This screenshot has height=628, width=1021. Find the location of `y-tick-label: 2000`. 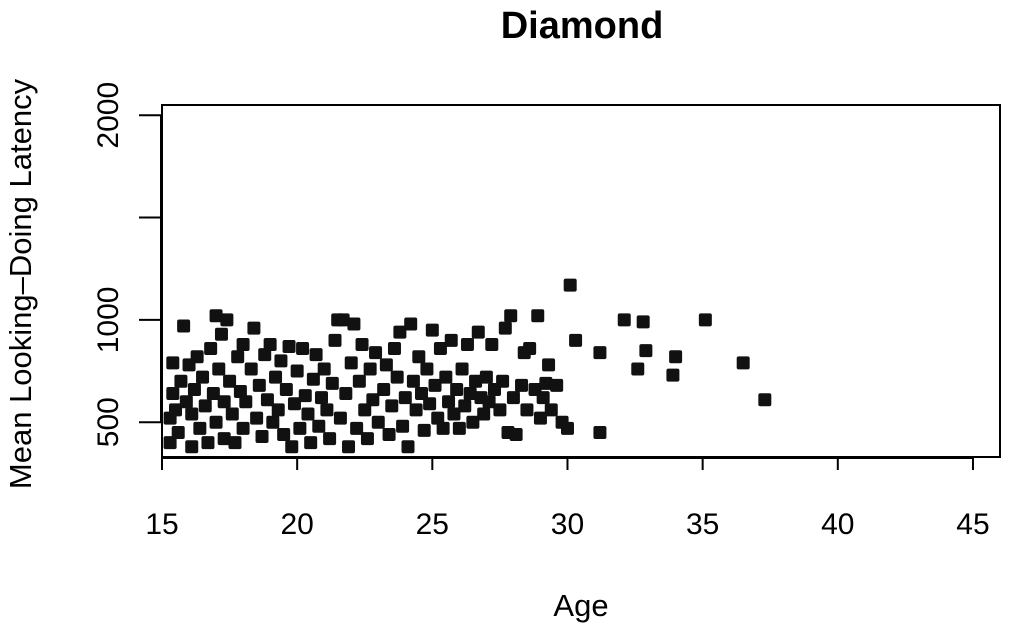

y-tick-label: 2000 is located at coordinates (108, 115).